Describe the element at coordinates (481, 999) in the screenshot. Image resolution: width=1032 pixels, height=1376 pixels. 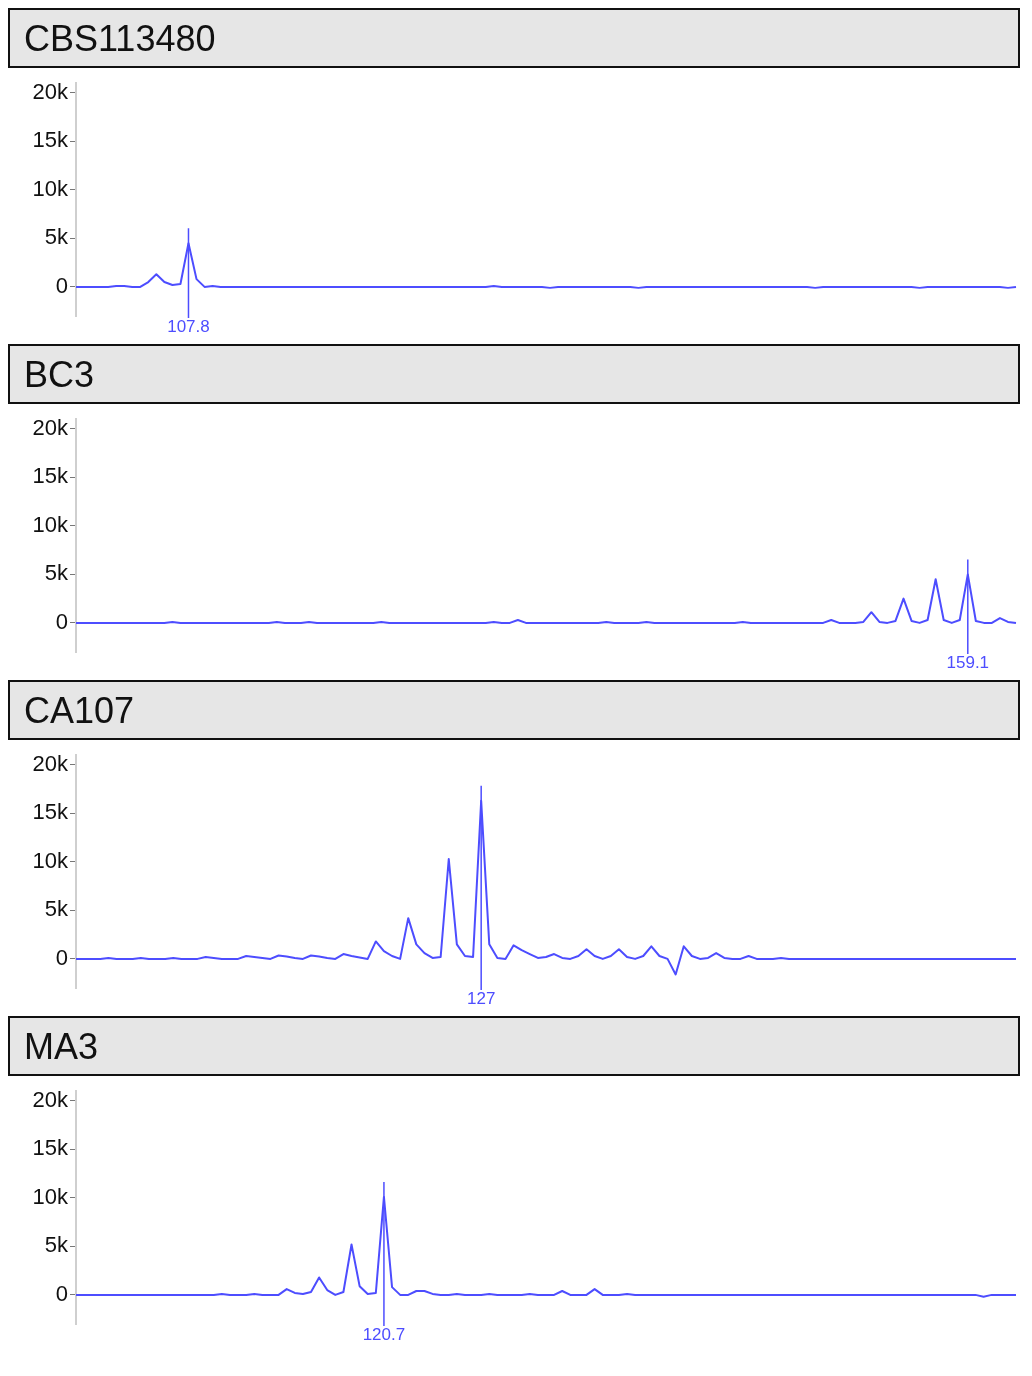
I see `text: 127` at that location.